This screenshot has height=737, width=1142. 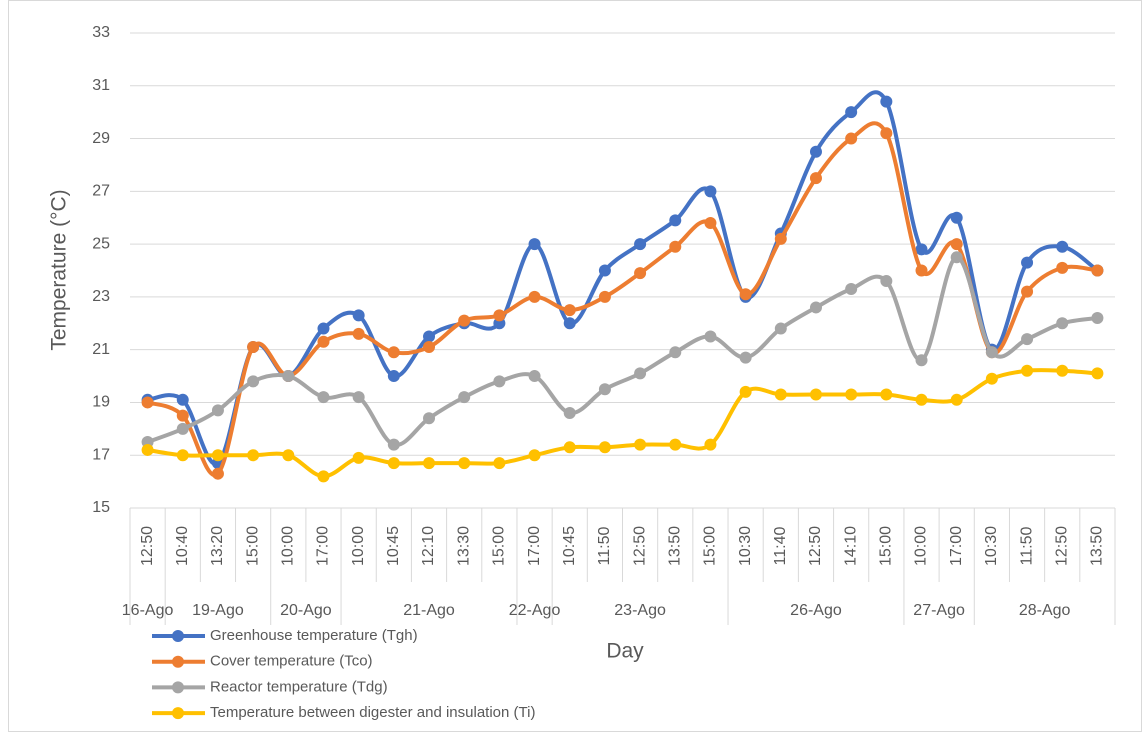 I want to click on y-tick-label: 27, so click(x=101, y=191).